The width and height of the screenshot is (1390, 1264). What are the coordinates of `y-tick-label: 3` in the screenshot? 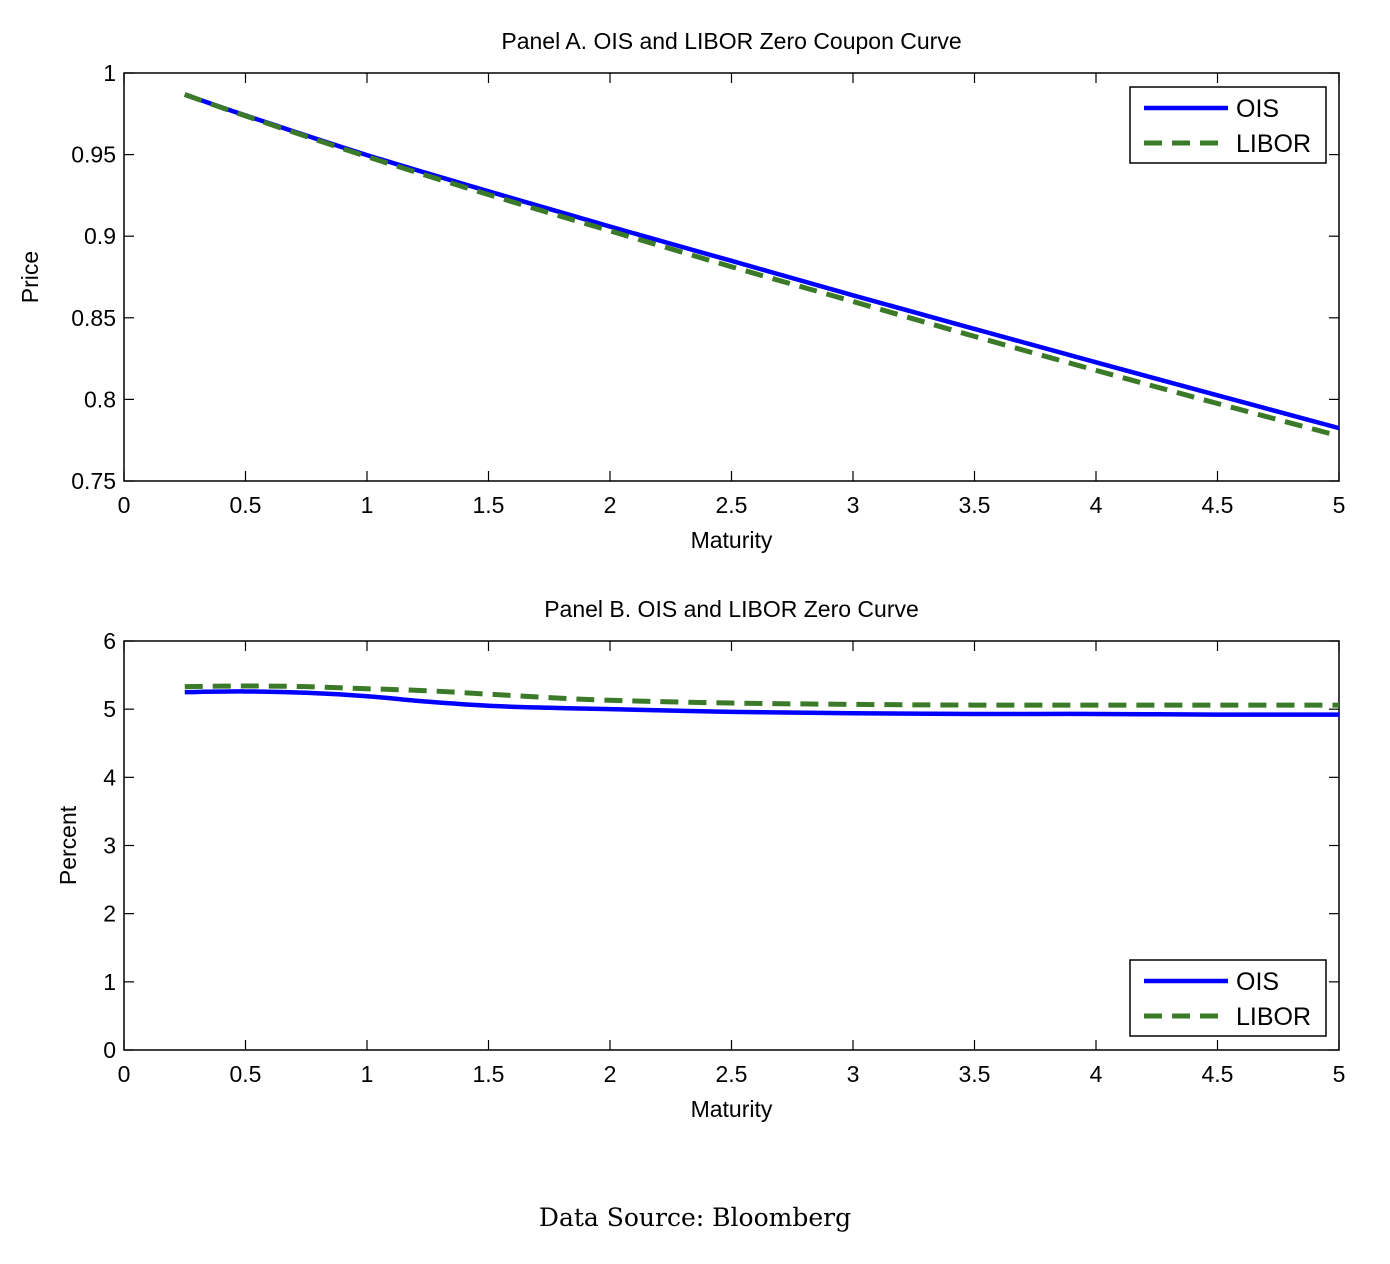 It's located at (109, 846).